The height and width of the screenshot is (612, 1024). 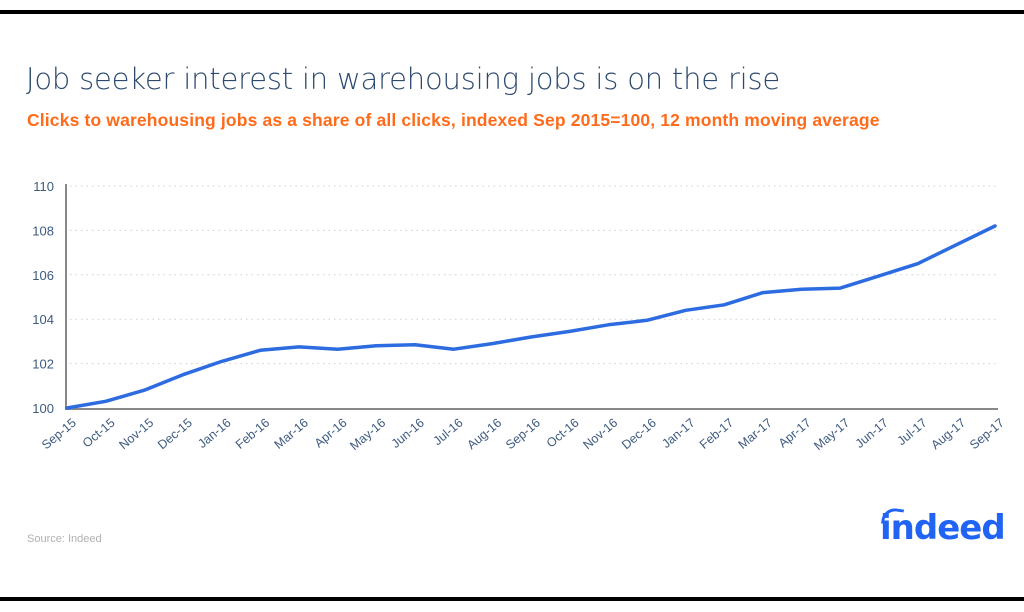 I want to click on x-tick-label: Apr-16, so click(x=331, y=433).